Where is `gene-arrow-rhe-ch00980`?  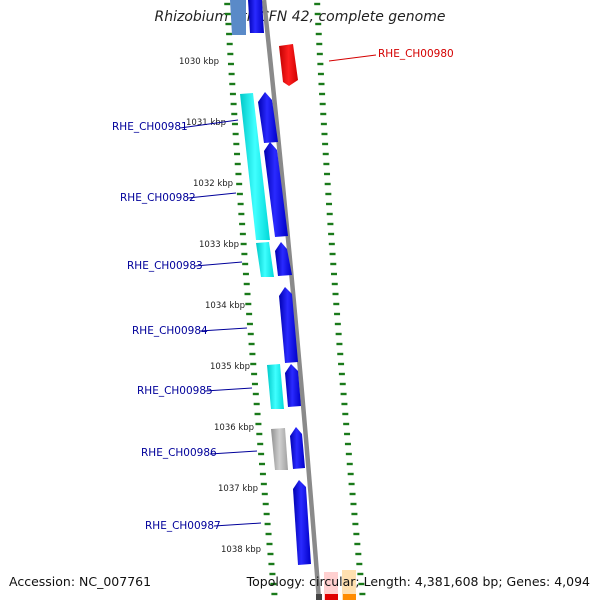 gene-arrow-rhe-ch00980 is located at coordinates (288, 65).